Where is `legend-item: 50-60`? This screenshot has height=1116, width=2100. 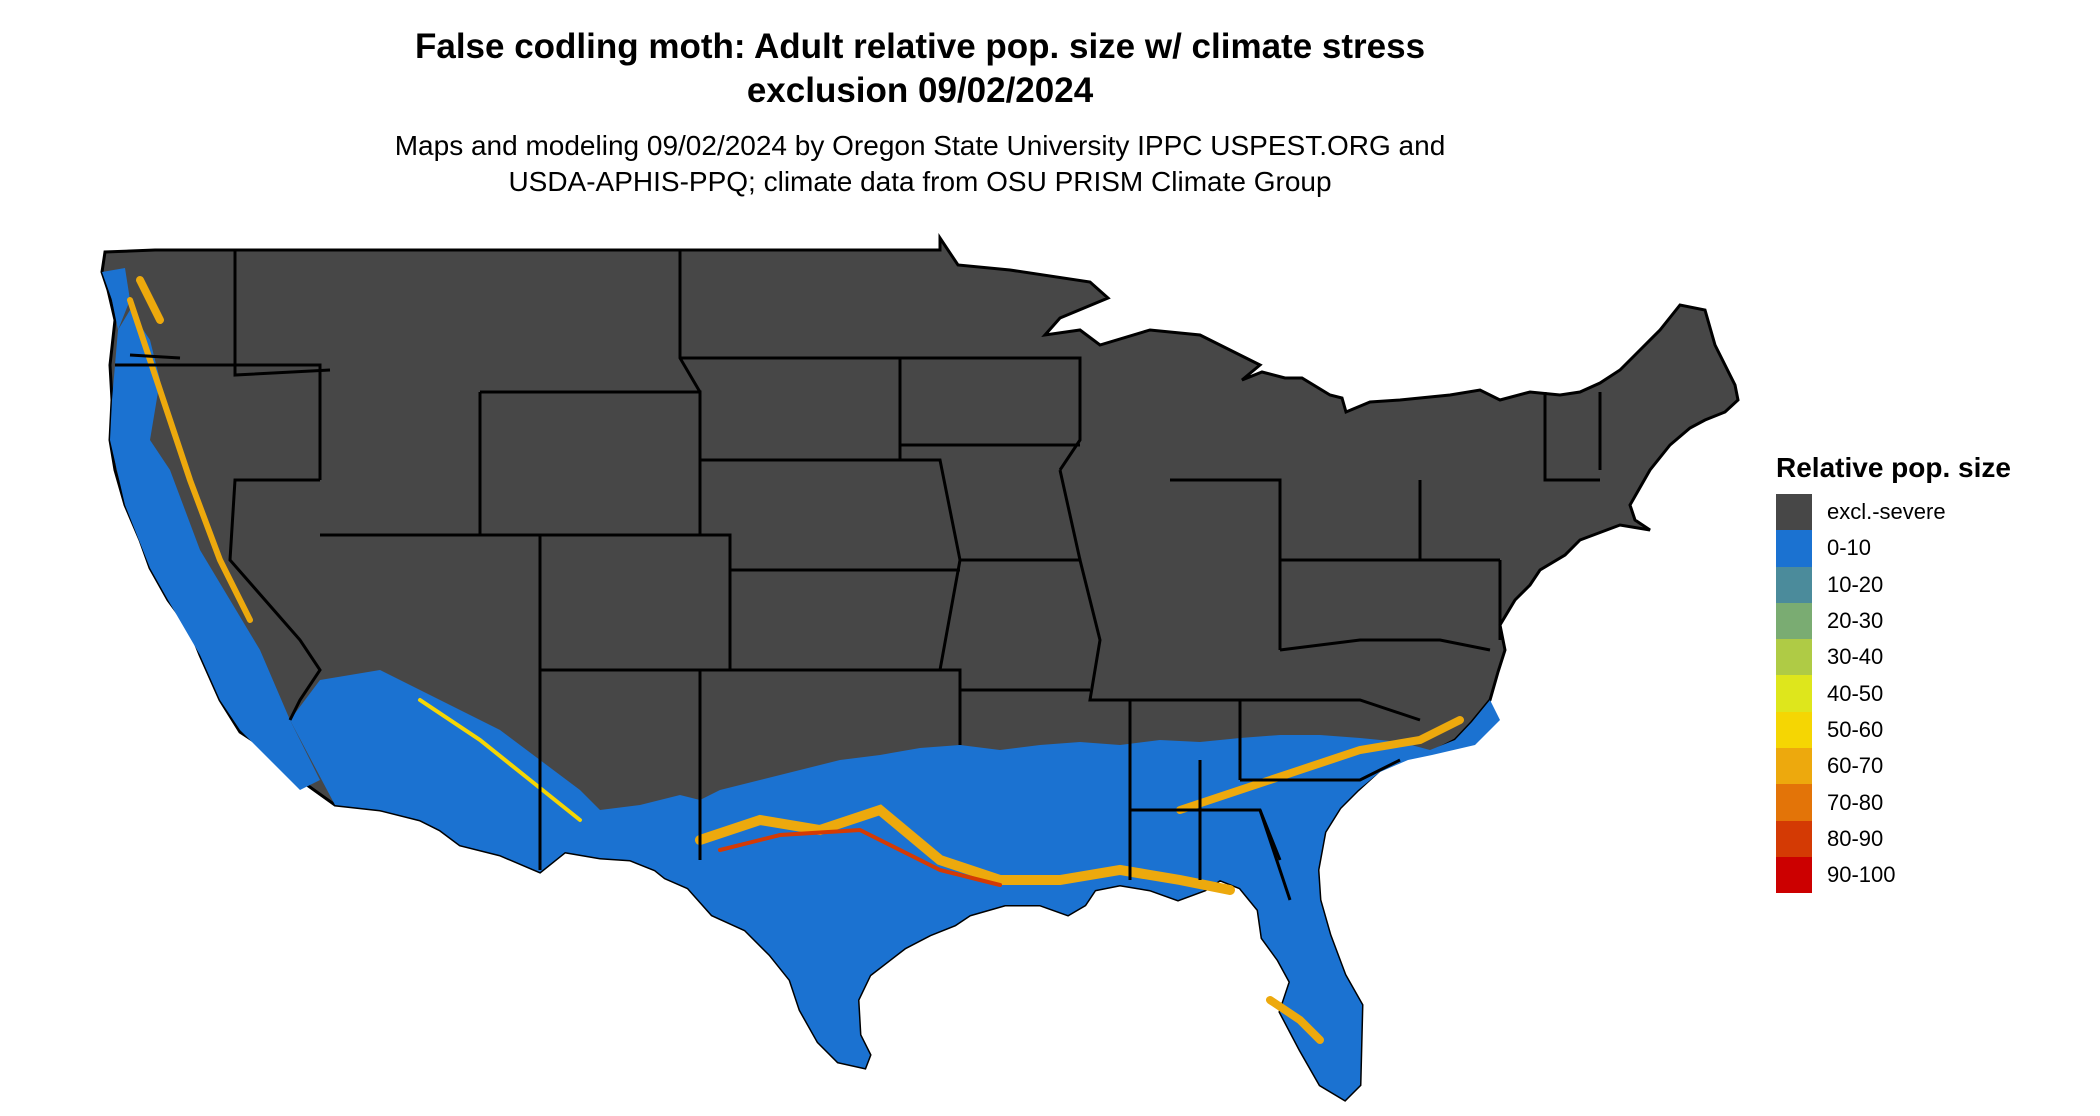
legend-item: 50-60 is located at coordinates (1893, 730).